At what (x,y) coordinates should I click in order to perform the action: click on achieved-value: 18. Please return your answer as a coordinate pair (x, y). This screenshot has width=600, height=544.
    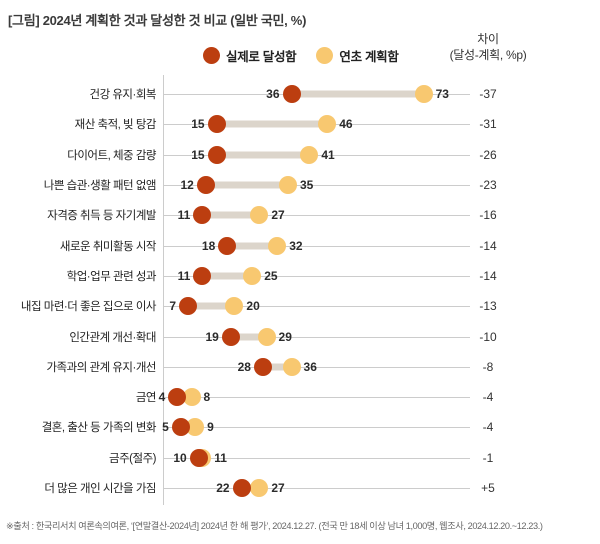
    Looking at the image, I should click on (208, 245).